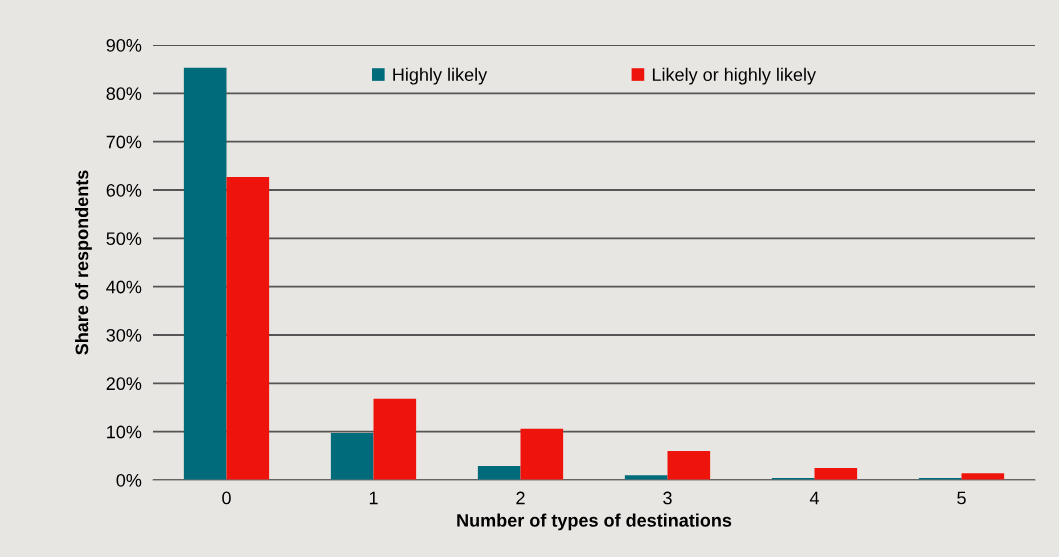 Image resolution: width=1059 pixels, height=557 pixels. Describe the element at coordinates (124, 45) in the screenshot. I see `y-tick-label: 90%` at that location.